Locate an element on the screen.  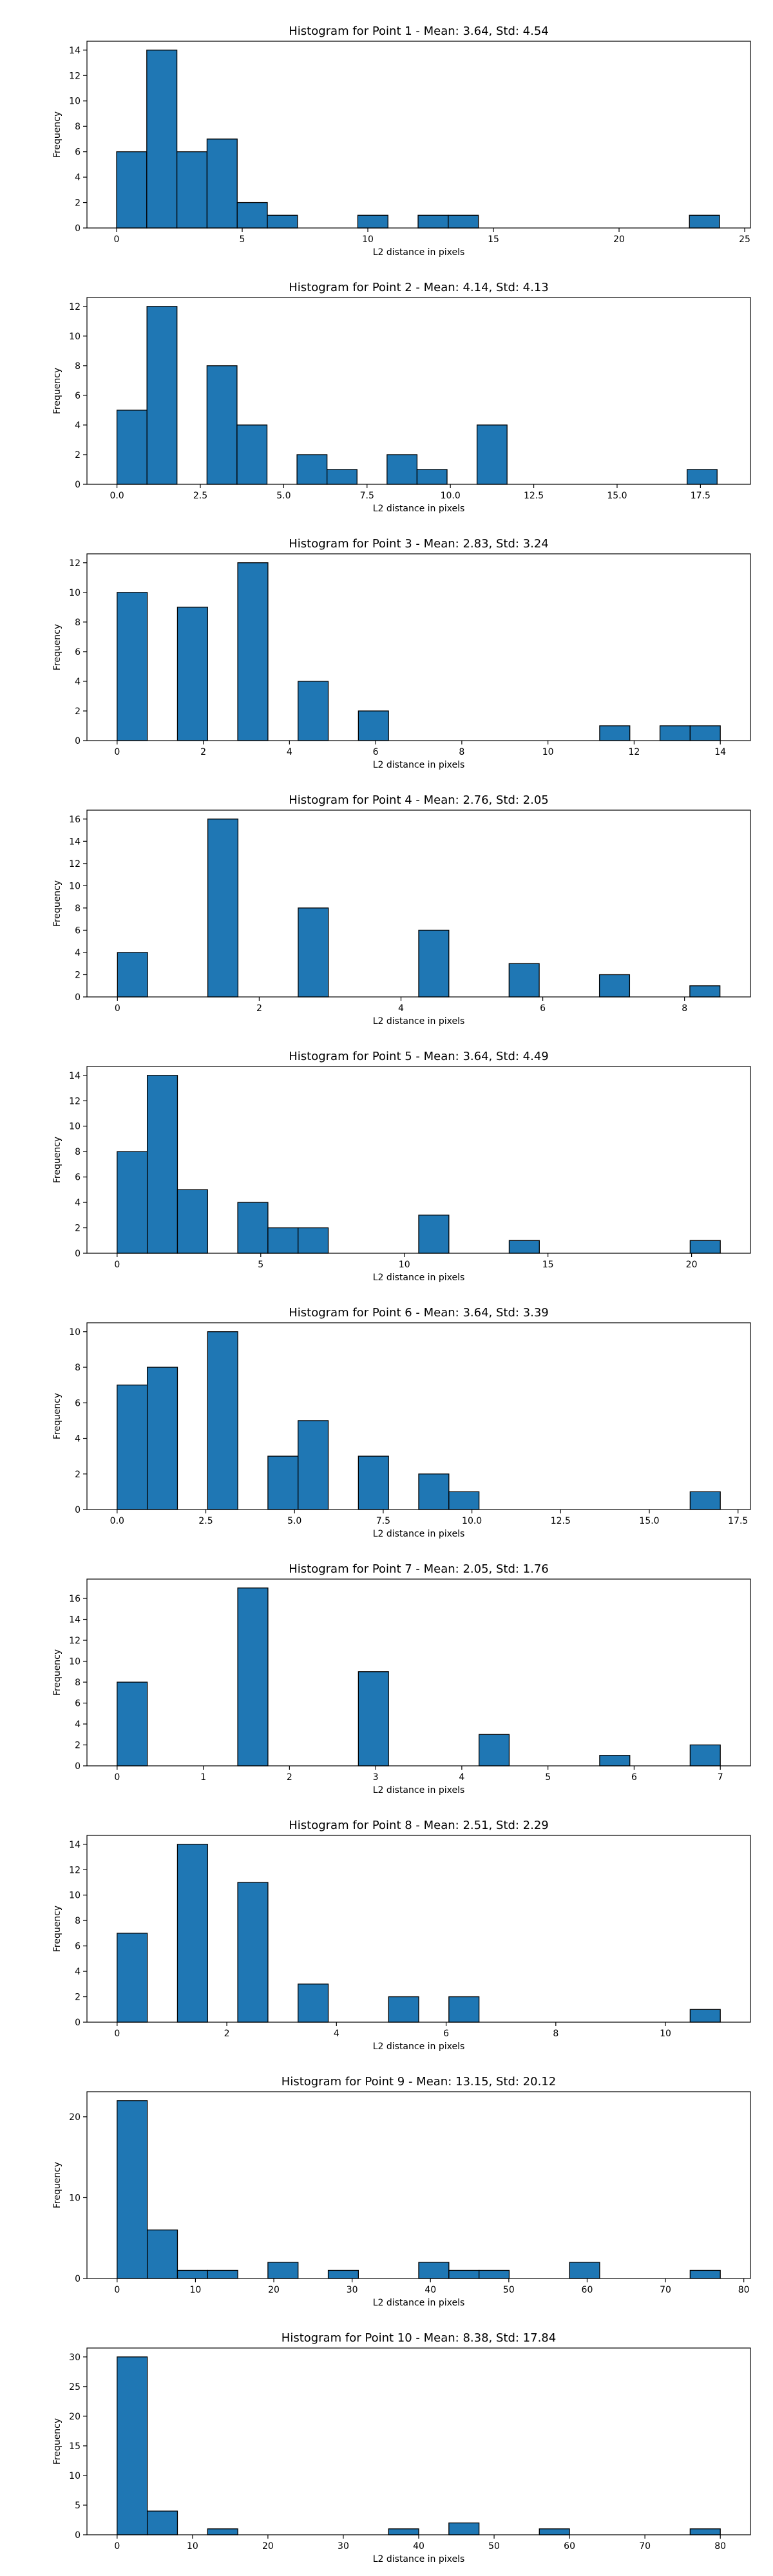
x-tick-label: 12 is located at coordinates (634, 752).